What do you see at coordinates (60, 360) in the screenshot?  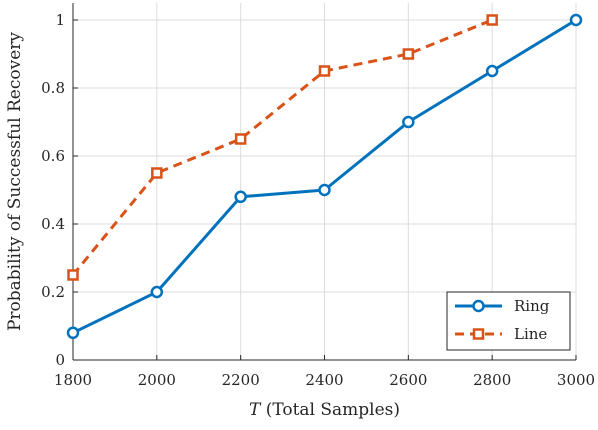 I see `y-tick-label: 0` at bounding box center [60, 360].